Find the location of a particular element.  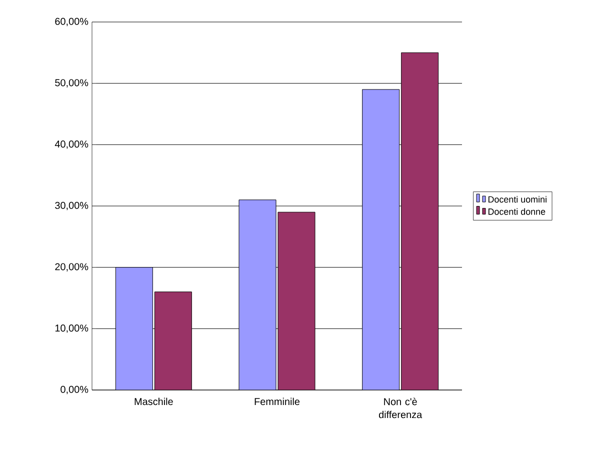

y-tick-label: 10,00% is located at coordinates (71, 328).